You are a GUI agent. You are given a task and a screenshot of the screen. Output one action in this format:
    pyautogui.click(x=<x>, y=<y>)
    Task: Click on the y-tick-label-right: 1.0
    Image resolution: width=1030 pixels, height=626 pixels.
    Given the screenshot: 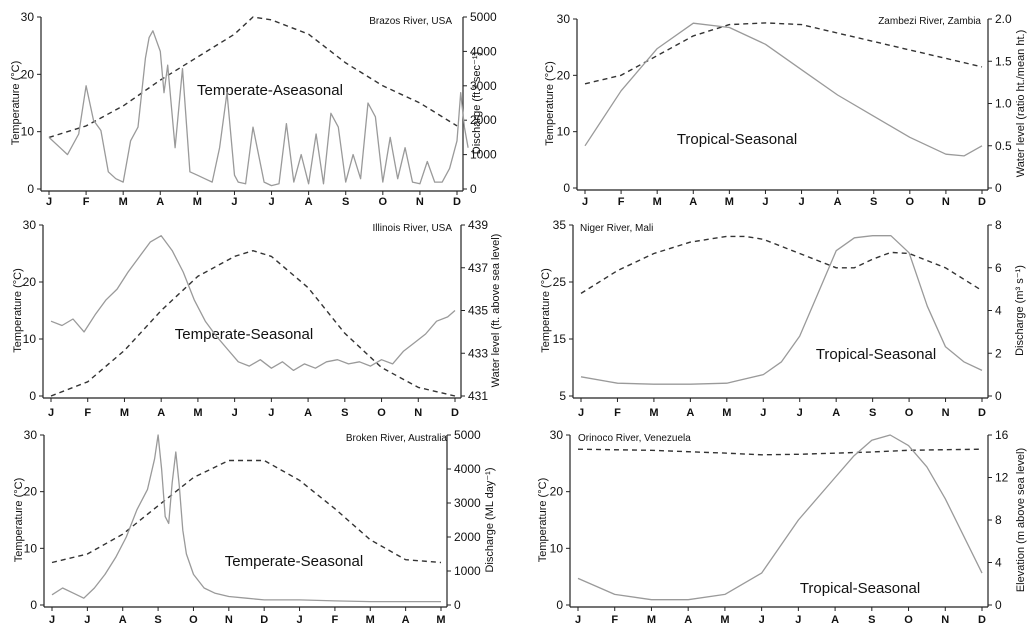 What is the action you would take?
    pyautogui.click(x=1003, y=104)
    